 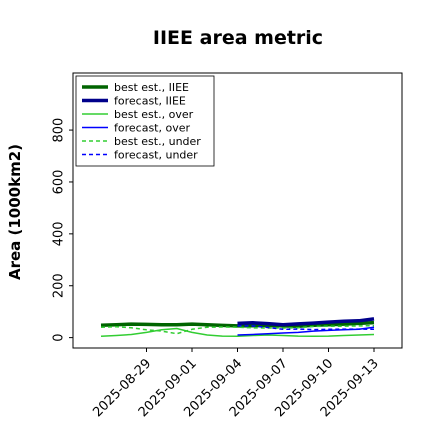 What do you see at coordinates (157, 141) in the screenshot?
I see `legend-label-4: best est., under` at bounding box center [157, 141].